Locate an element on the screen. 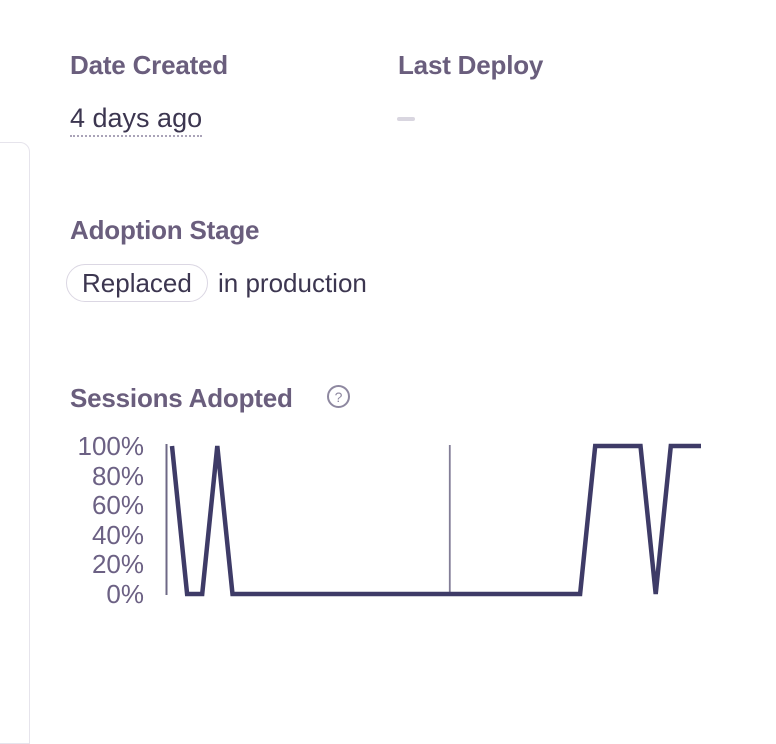  y-tick-label: 0% is located at coordinates (125, 594).